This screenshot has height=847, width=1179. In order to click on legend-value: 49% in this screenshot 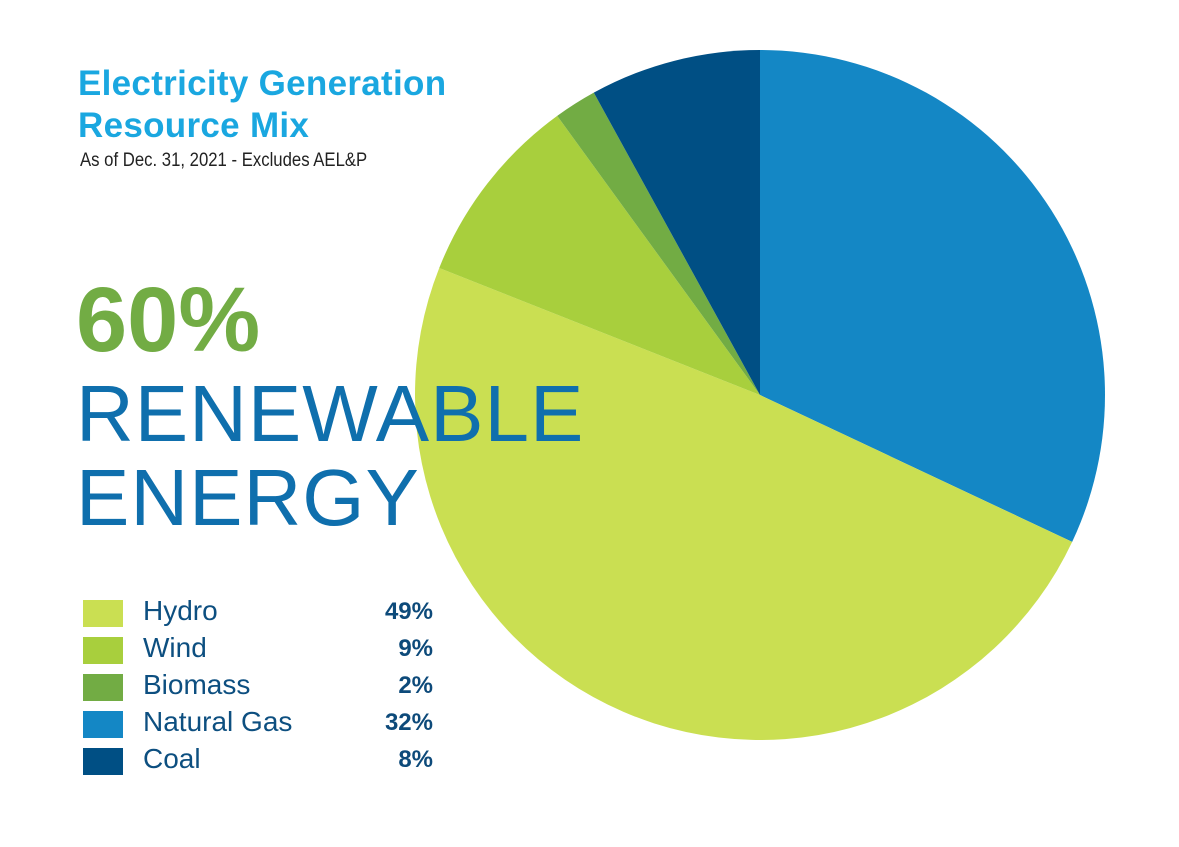, I will do `click(408, 611)`.